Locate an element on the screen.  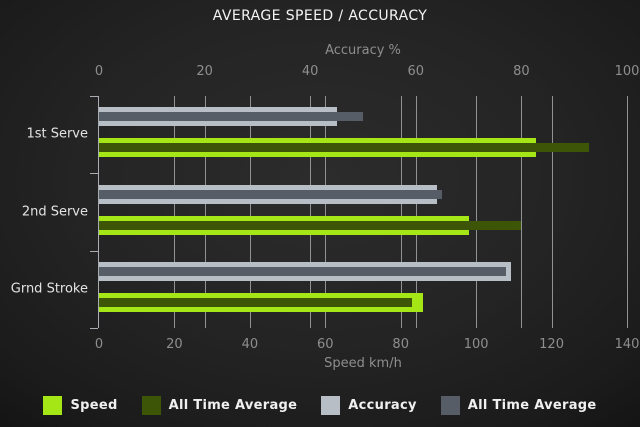
bottom-axis-tick-label: 60 is located at coordinates (325, 344).